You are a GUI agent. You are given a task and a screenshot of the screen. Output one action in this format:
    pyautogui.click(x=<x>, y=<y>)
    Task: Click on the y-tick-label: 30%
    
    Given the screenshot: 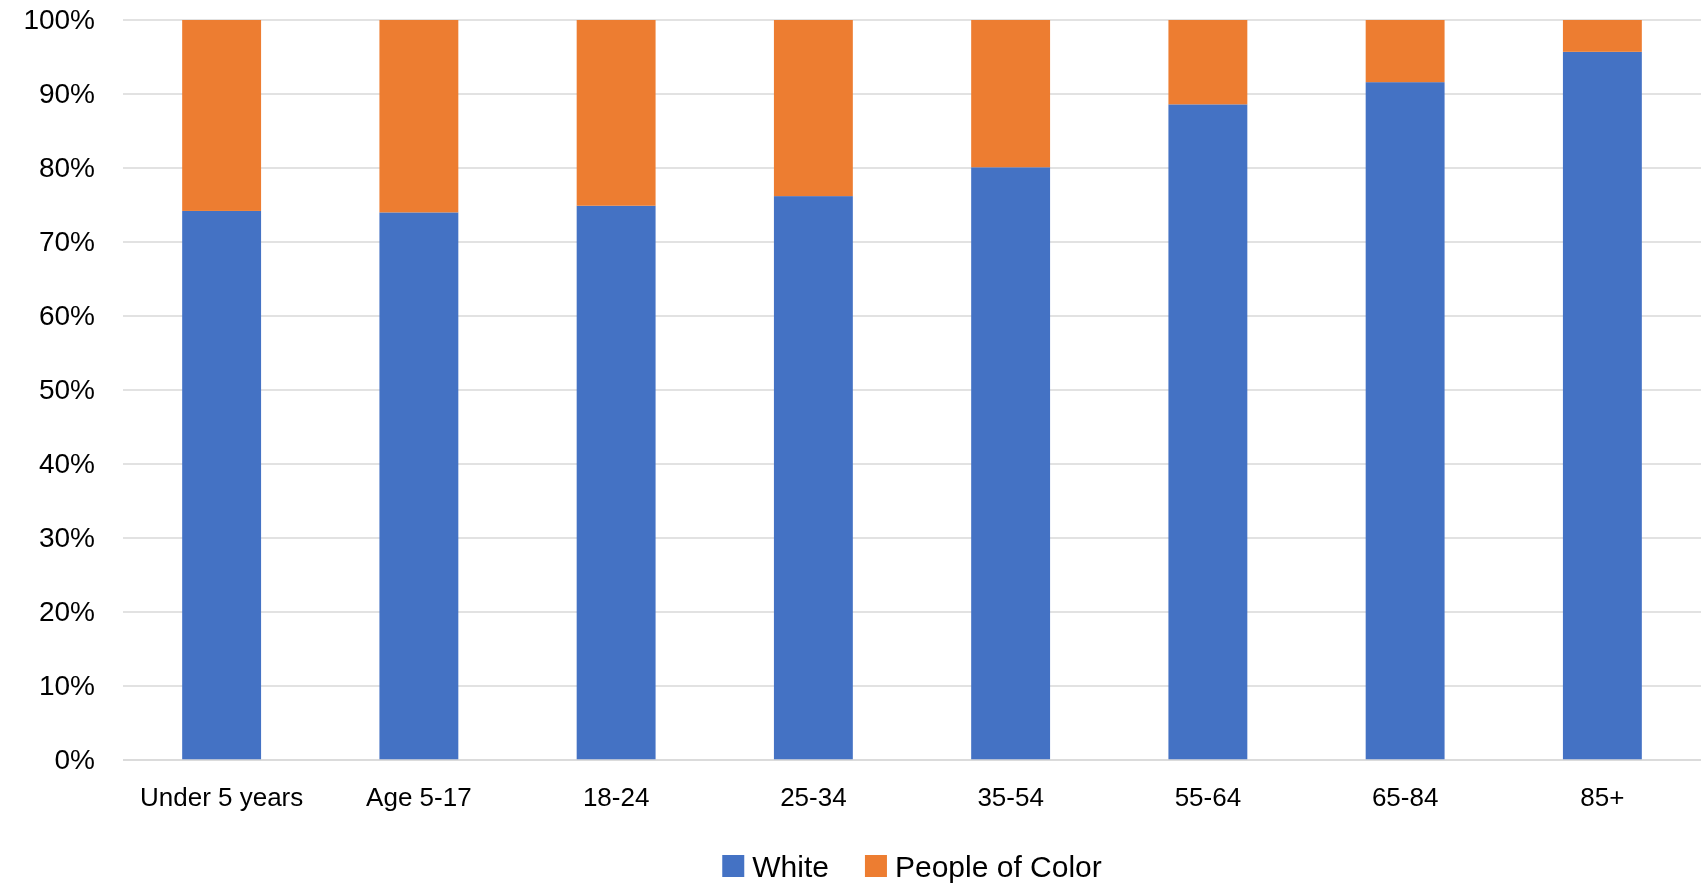 What is the action you would take?
    pyautogui.click(x=66, y=538)
    